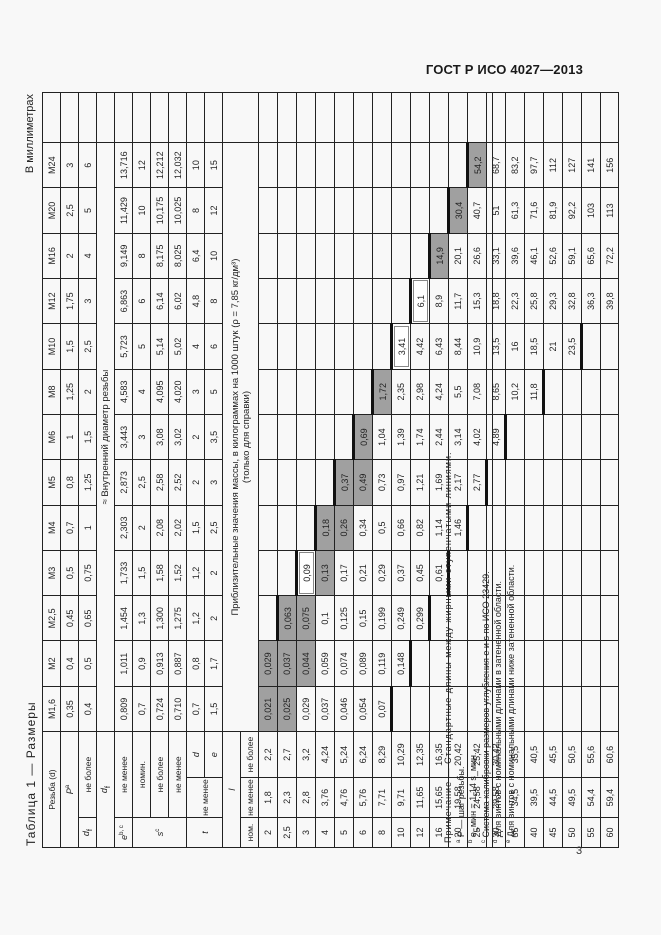 The image size is (661, 935). I want to click on mass-cell: 59,1, so click(572, 256).